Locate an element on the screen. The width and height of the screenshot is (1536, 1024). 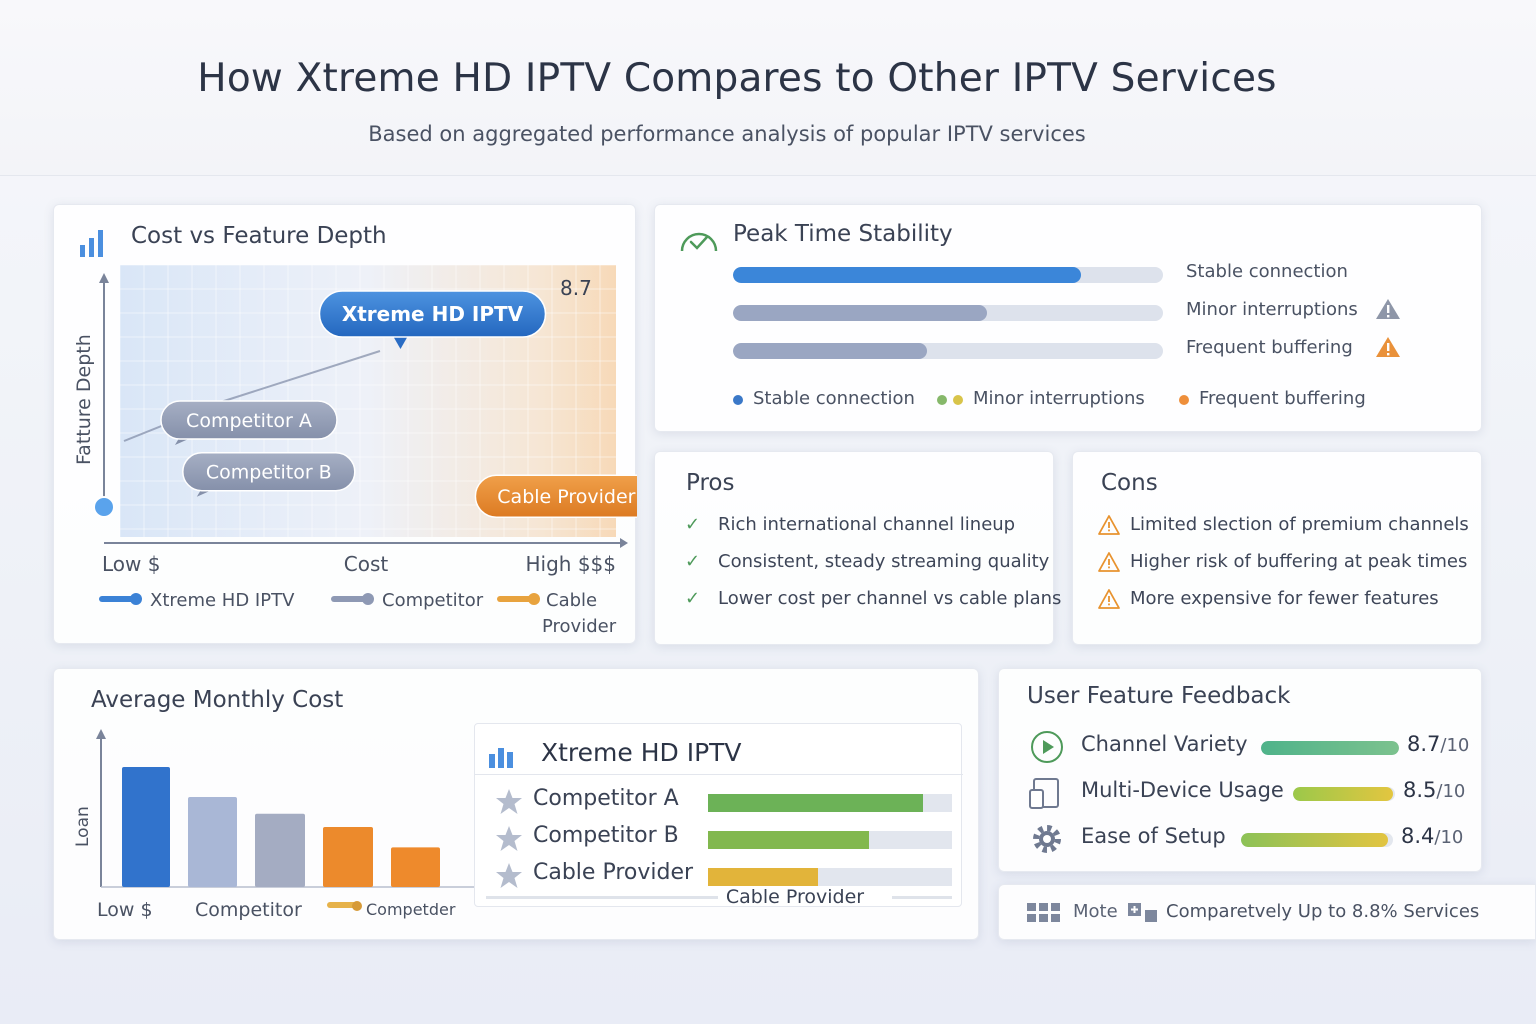
monthly-cost-title: Average Monthly Cost is located at coordinates (217, 700).